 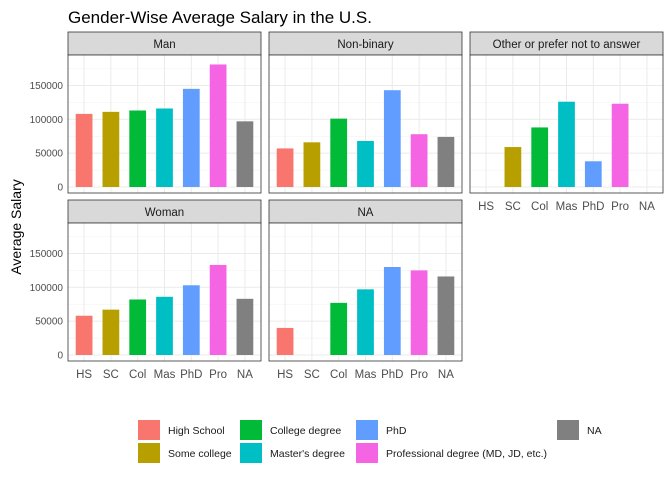 What do you see at coordinates (164, 45) in the screenshot?
I see `facet-strip-label: Man` at bounding box center [164, 45].